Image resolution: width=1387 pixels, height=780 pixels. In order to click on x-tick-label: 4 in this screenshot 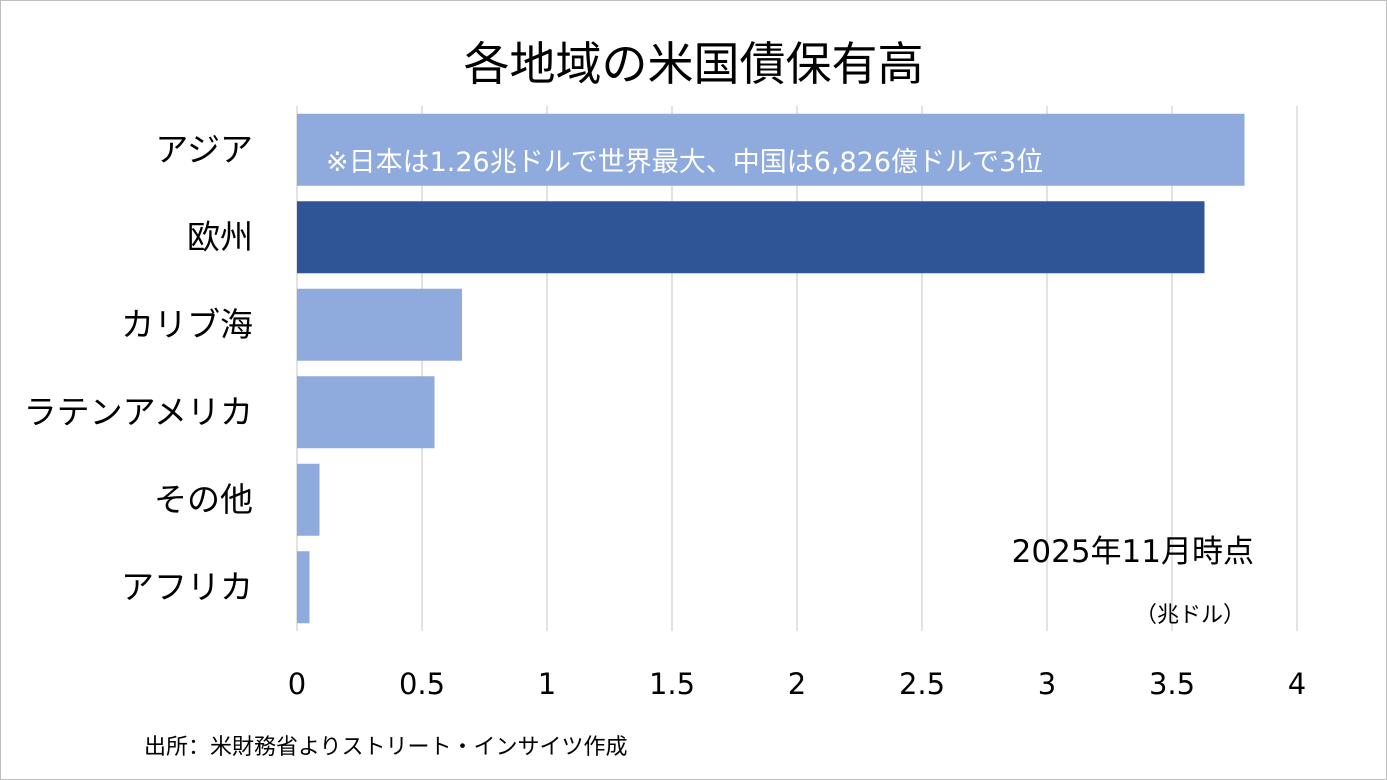, I will do `click(1297, 684)`.